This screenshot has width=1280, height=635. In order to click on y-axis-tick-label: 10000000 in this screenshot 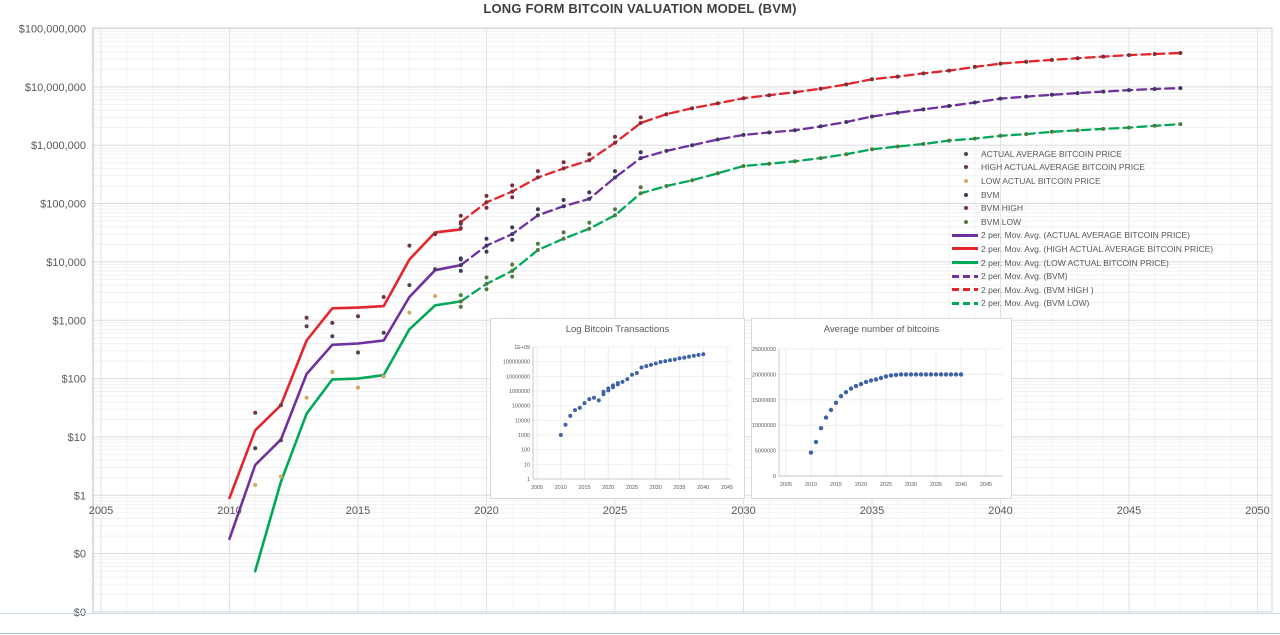, I will do `click(764, 426)`.